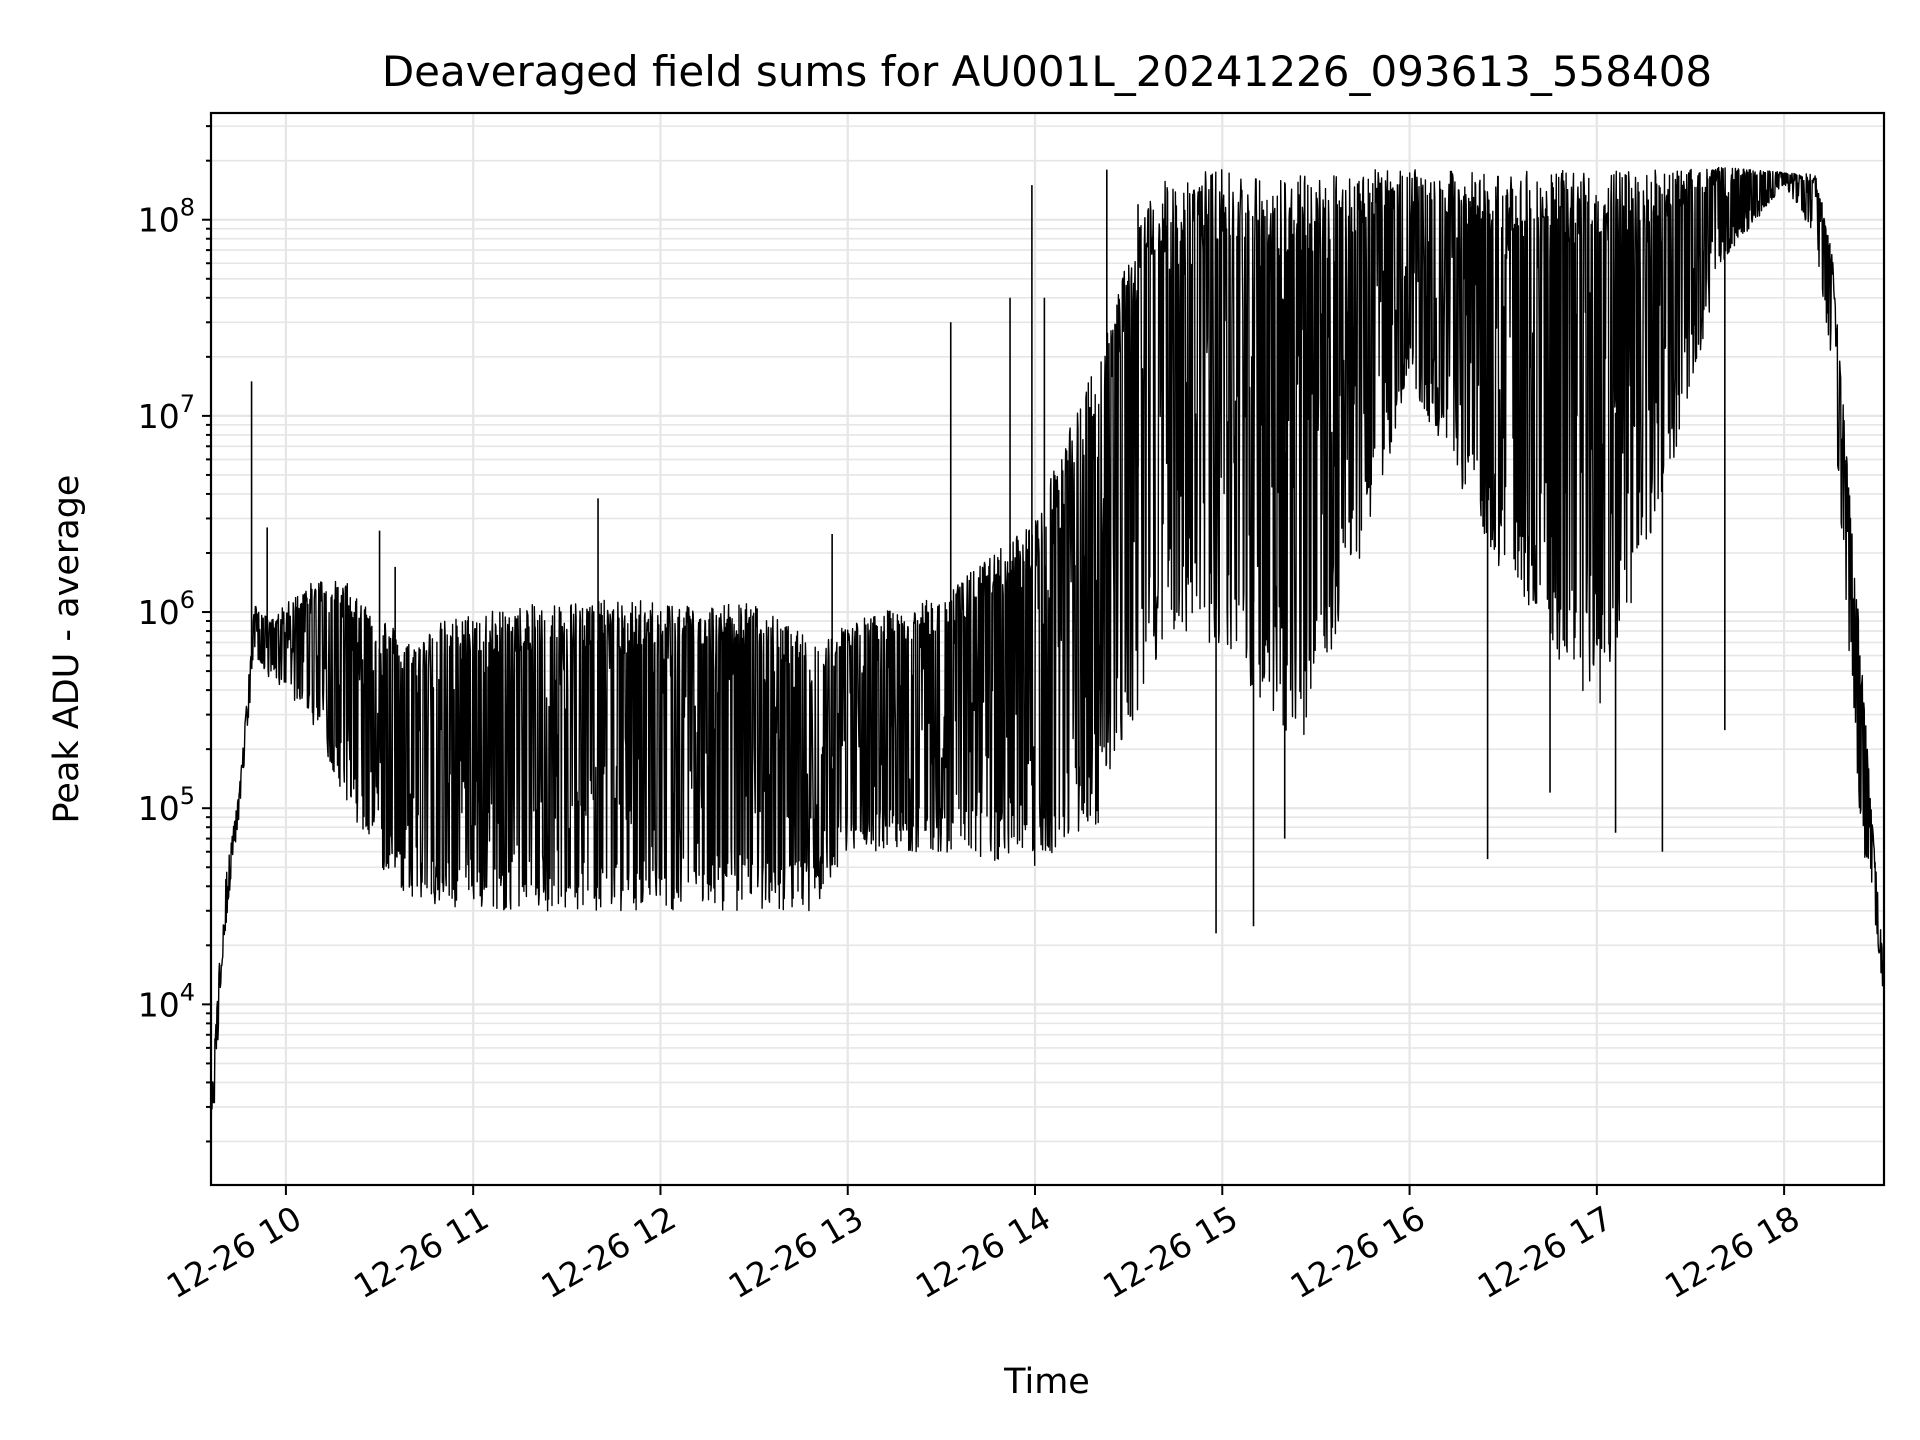  I want to click on y-tick-exponent: 6, so click(187, 600).